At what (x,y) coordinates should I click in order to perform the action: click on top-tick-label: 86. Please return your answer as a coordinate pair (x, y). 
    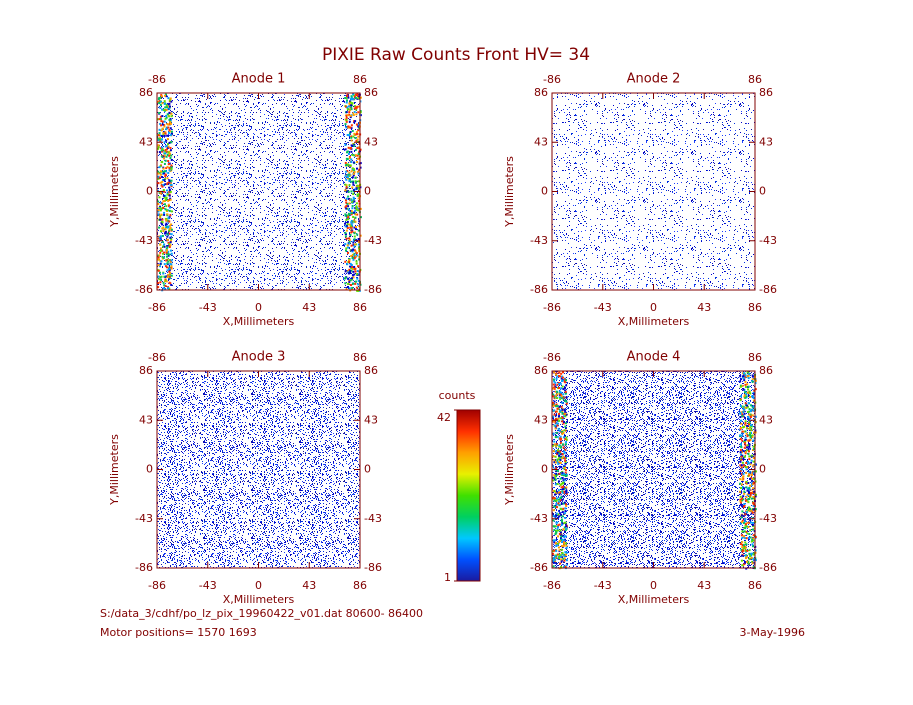
    Looking at the image, I should click on (755, 357).